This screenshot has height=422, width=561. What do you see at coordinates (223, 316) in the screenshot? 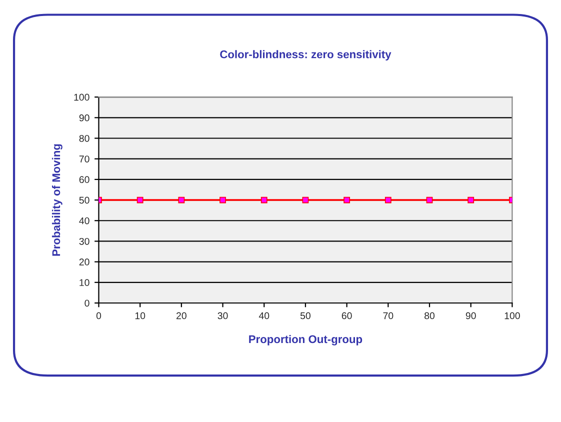
I see `x-tick-label: 30` at bounding box center [223, 316].